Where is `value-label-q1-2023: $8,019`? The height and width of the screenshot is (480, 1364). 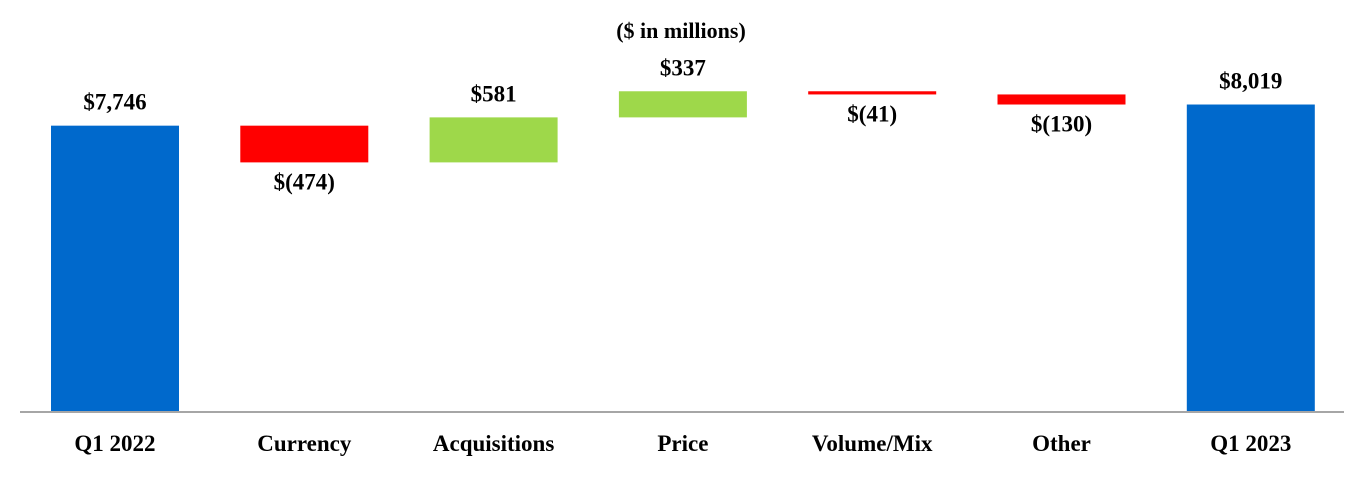 value-label-q1-2023: $8,019 is located at coordinates (1250, 81).